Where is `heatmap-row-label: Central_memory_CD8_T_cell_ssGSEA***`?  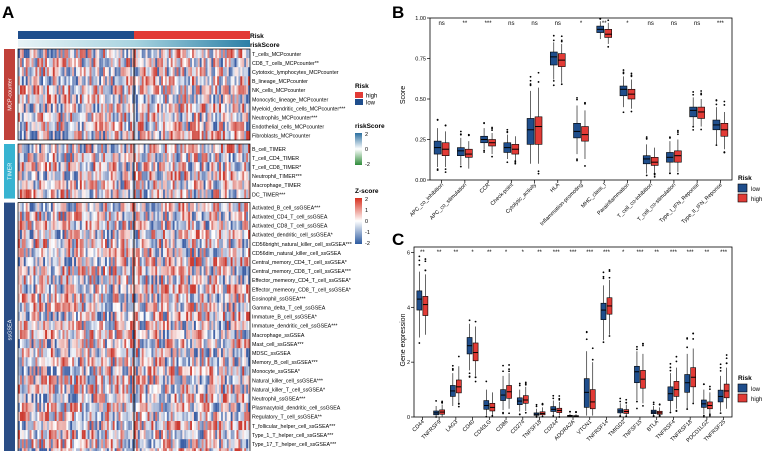 heatmap-row-label: Central_memory_CD8_T_cell_ssGSEA*** is located at coordinates (301, 272).